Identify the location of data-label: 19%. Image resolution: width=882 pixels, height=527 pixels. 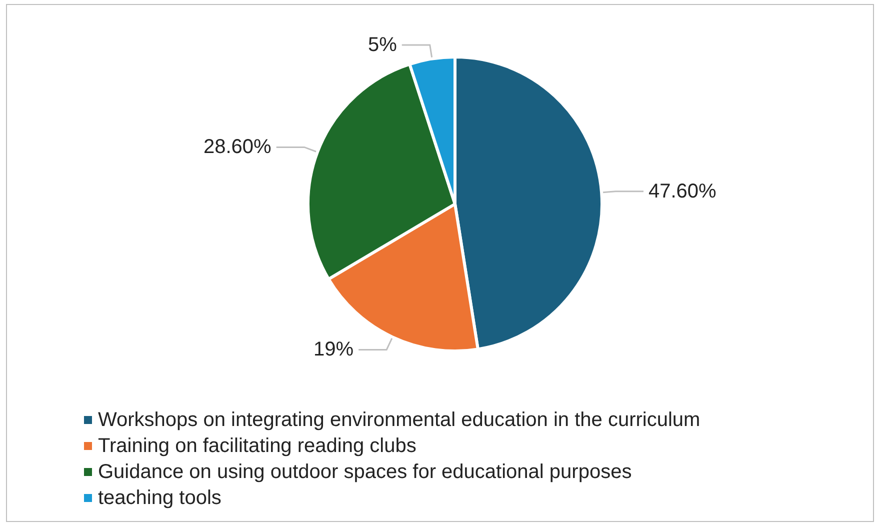
(334, 349).